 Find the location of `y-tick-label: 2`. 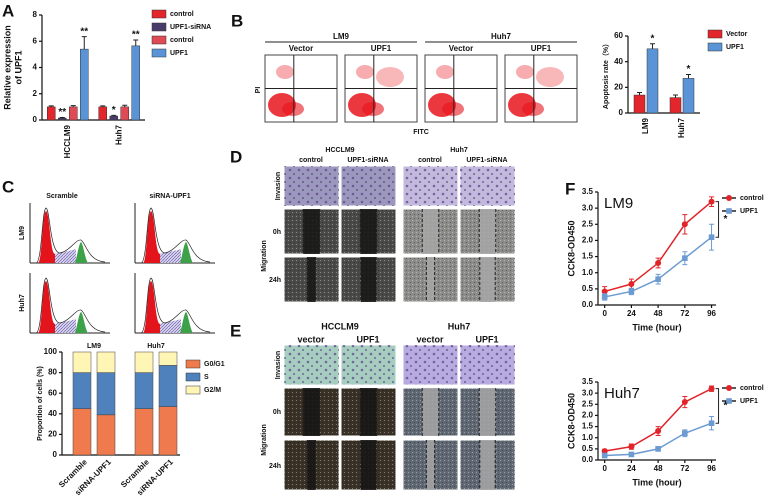

y-tick-label: 2 is located at coordinates (35, 93).